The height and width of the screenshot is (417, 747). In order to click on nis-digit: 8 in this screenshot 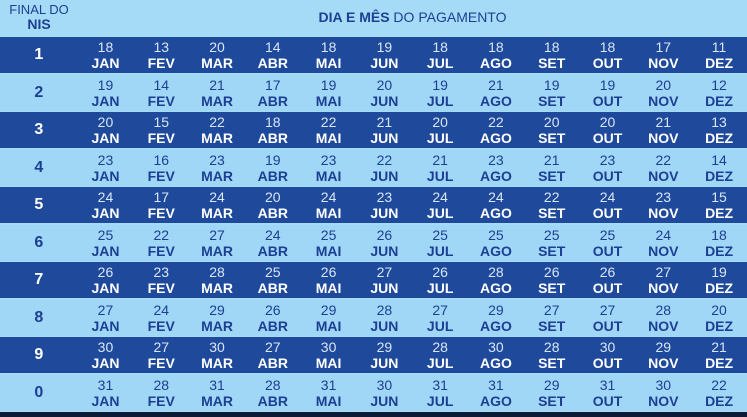, I will do `click(39, 317)`.